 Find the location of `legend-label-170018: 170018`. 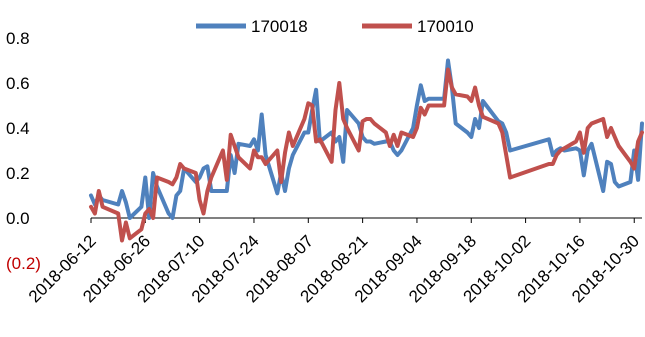

legend-label-170018: 170018 is located at coordinates (279, 26).